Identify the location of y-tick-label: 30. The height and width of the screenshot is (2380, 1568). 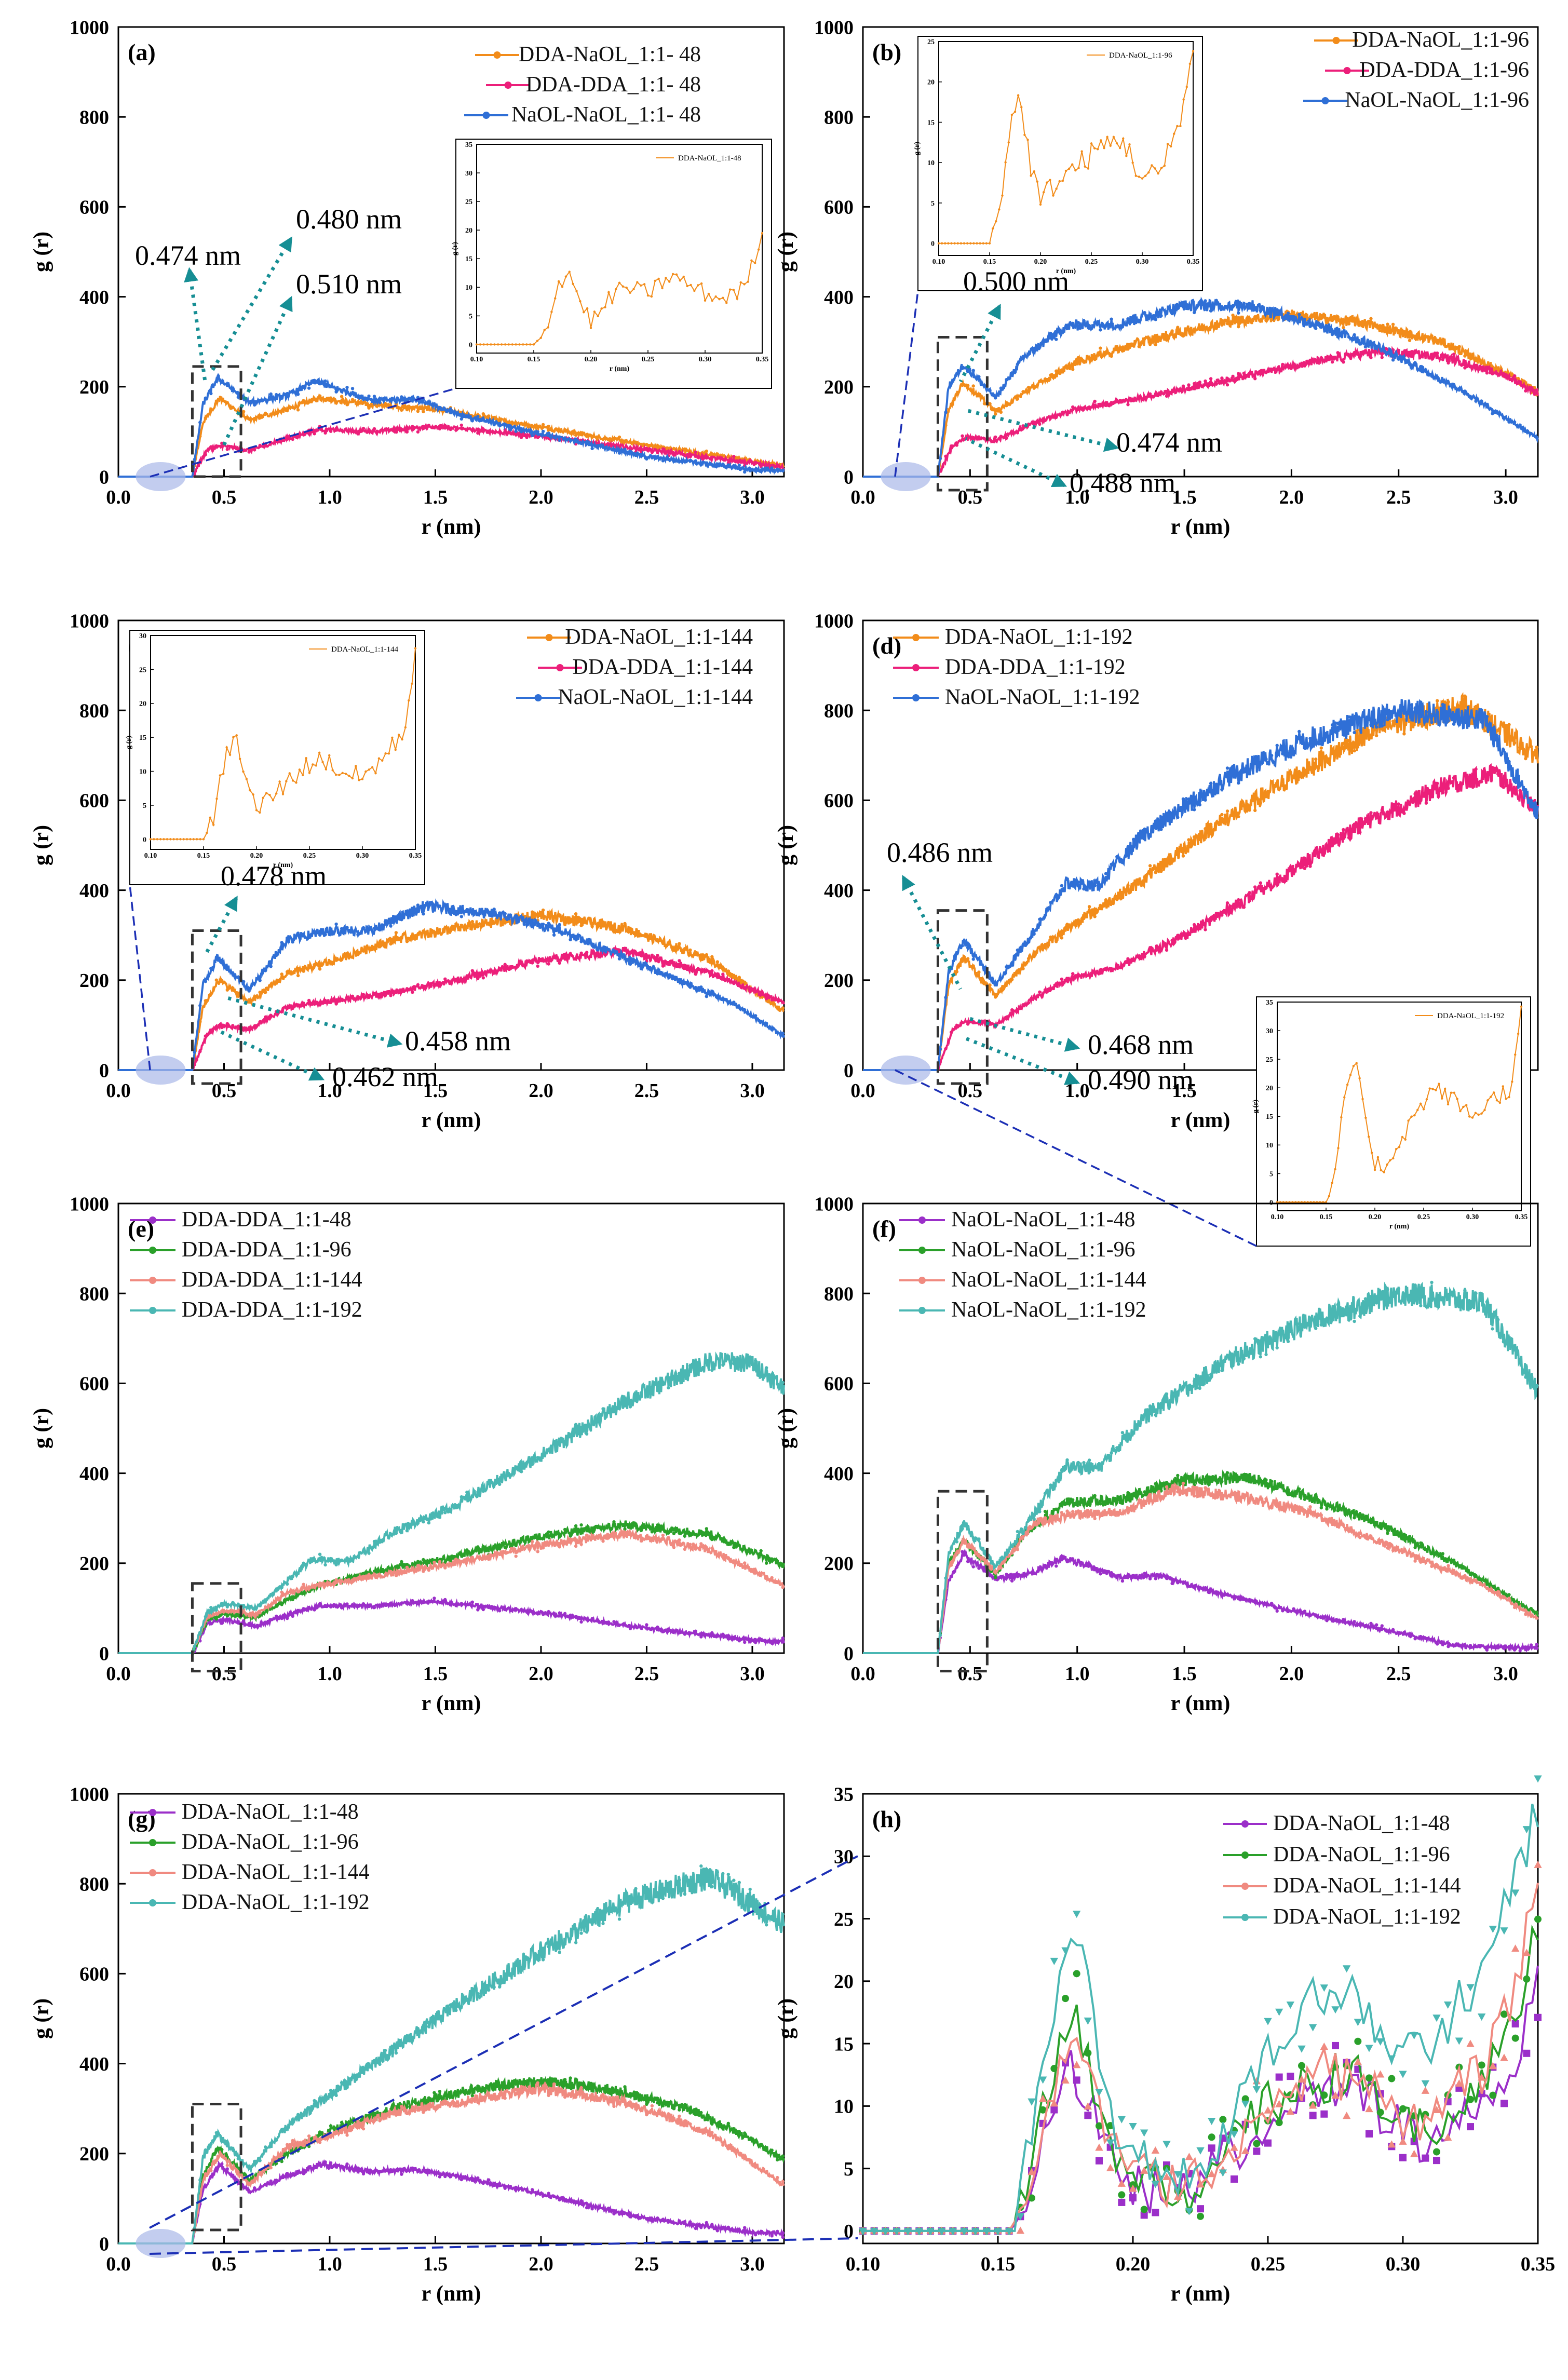
(1269, 1031).